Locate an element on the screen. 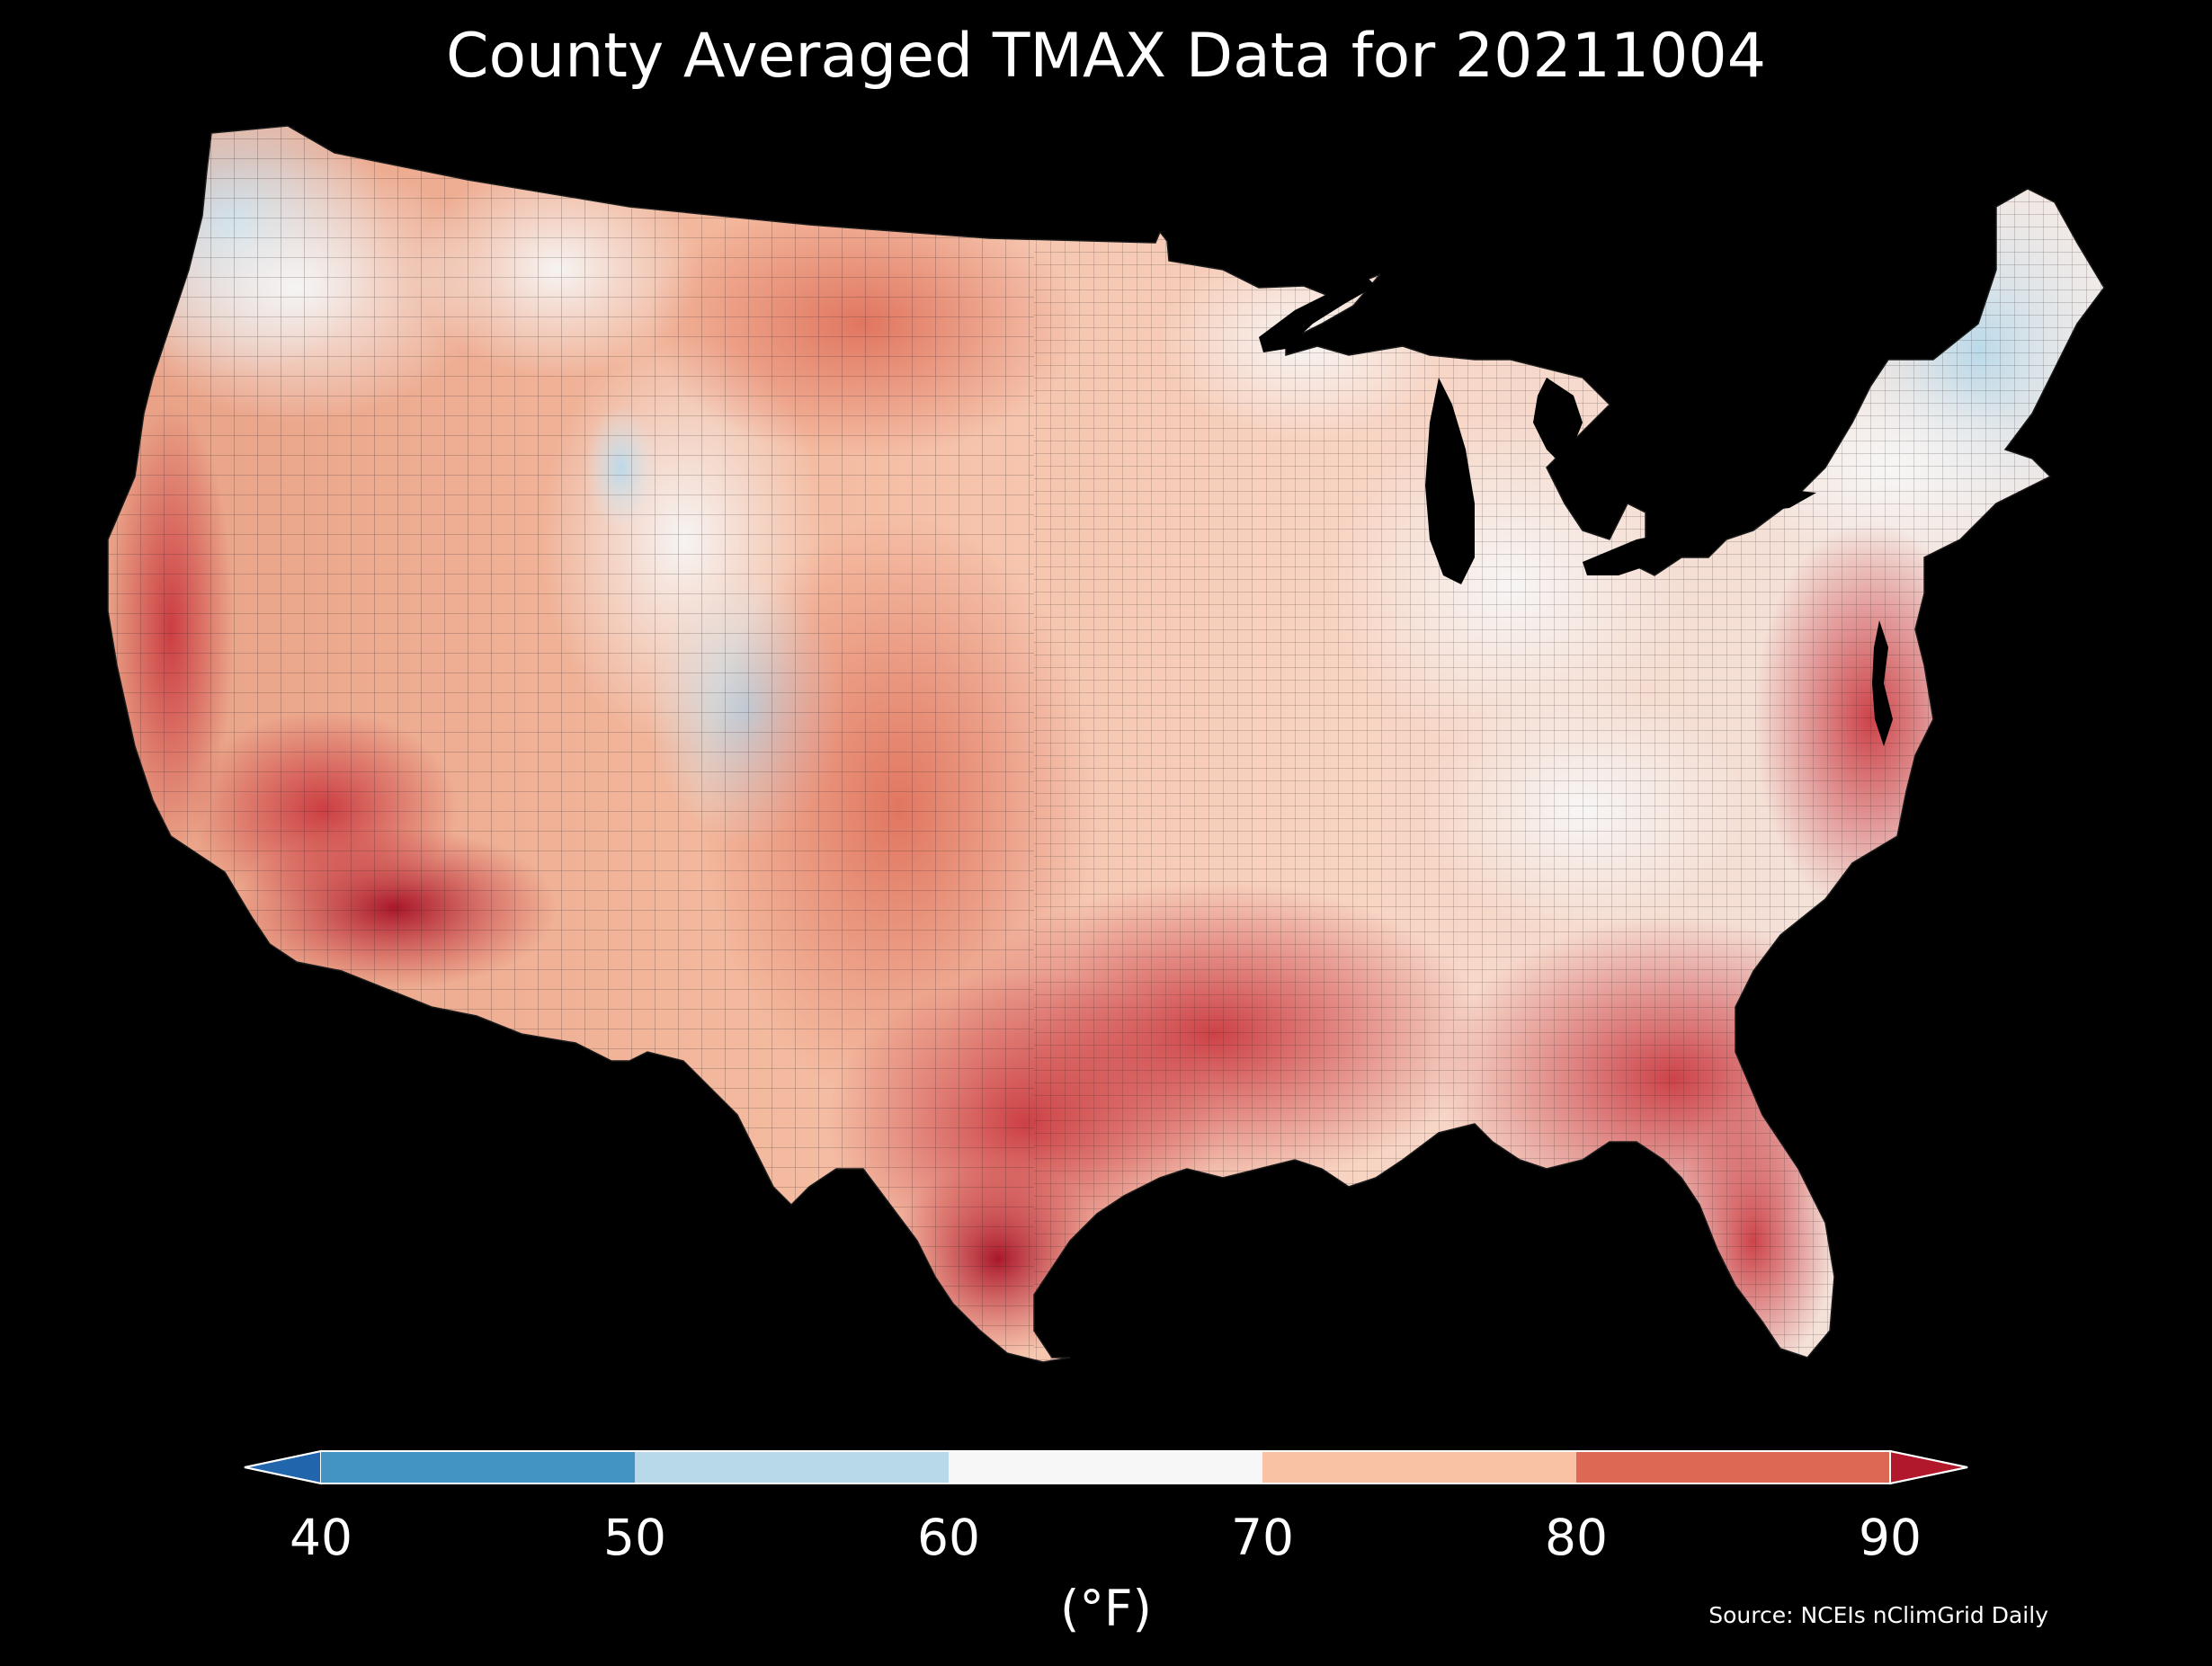 This screenshot has width=2212, height=1666. chesapeake-bay is located at coordinates (1882, 683).